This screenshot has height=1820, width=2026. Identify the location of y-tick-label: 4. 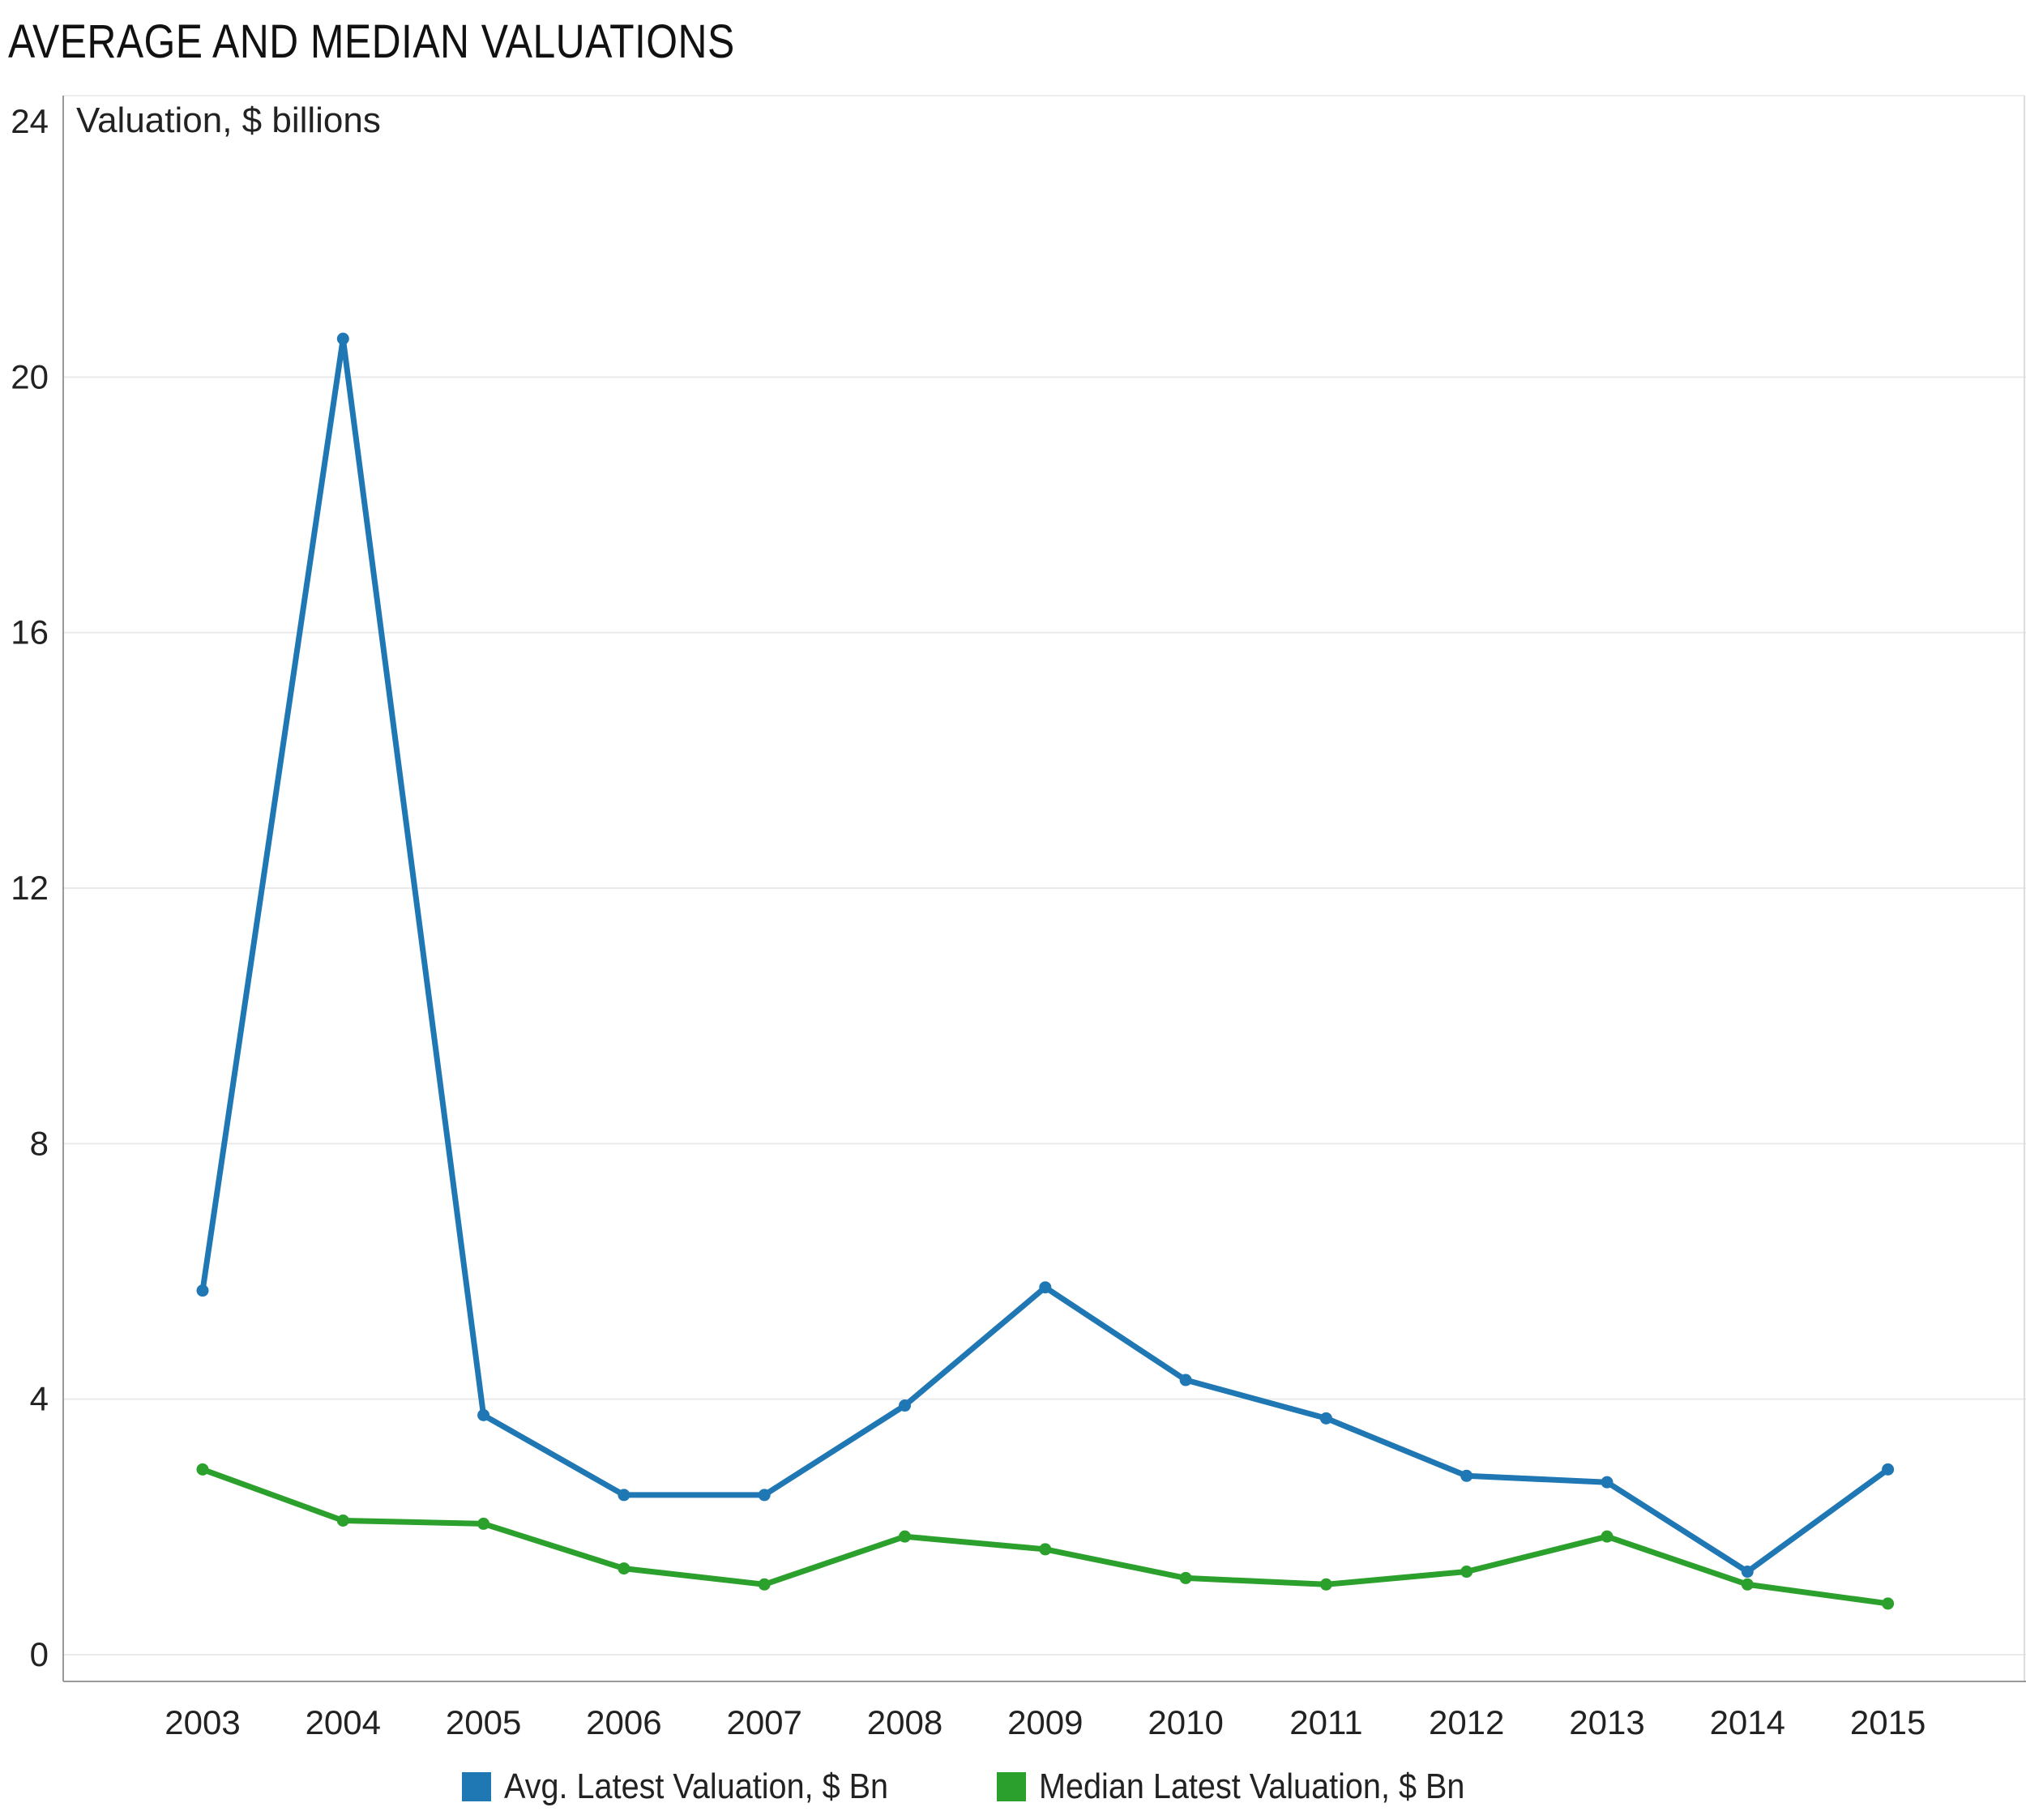
(39, 1399).